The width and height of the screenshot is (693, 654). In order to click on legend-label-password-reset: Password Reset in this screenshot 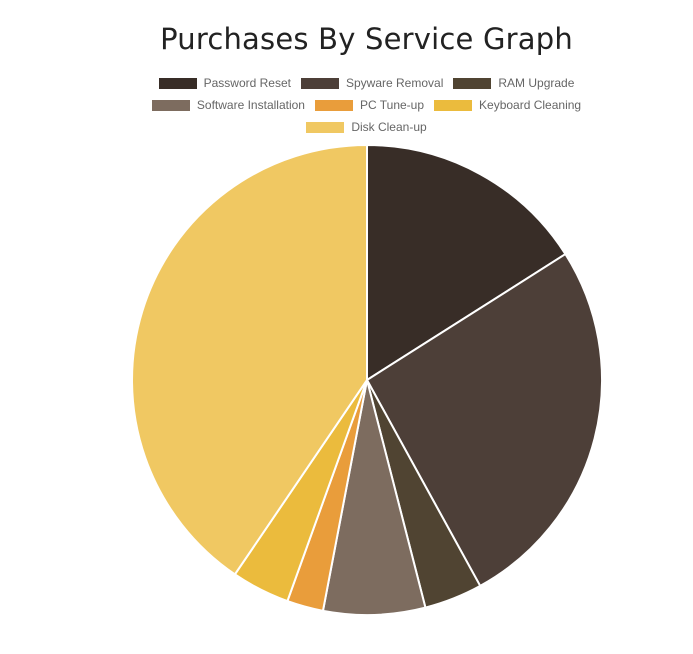, I will do `click(247, 83)`.